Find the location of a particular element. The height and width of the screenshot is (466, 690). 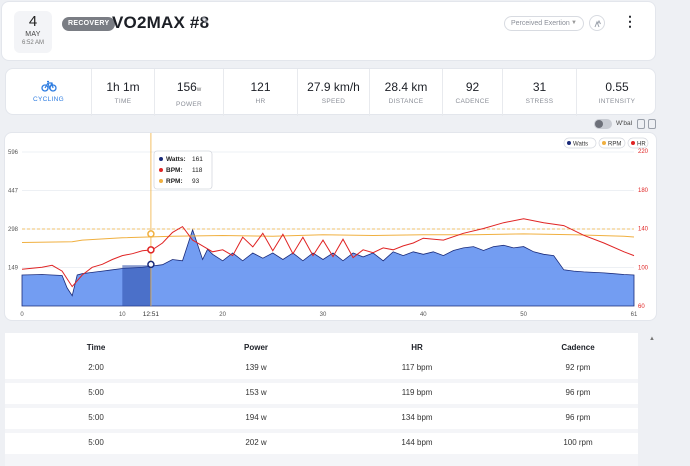

selected-interval is located at coordinates (136, 285).